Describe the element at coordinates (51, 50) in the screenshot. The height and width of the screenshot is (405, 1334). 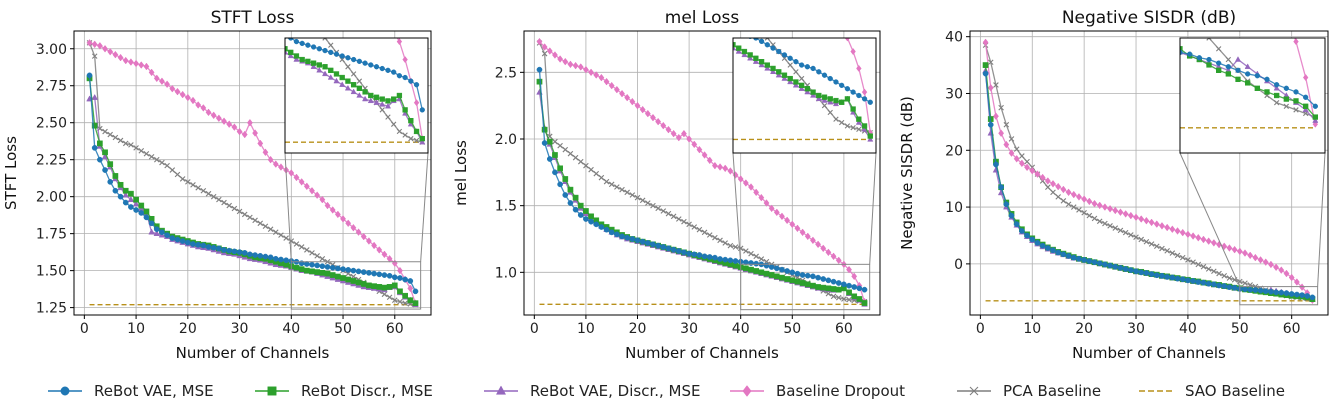
I see `y-tick-label: 3.00` at that location.